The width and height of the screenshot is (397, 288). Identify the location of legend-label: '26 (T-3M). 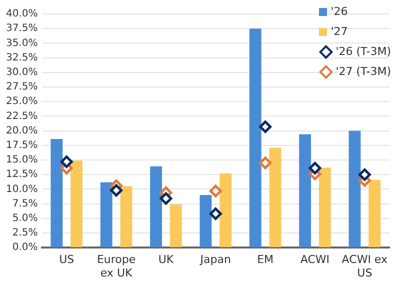
(363, 52).